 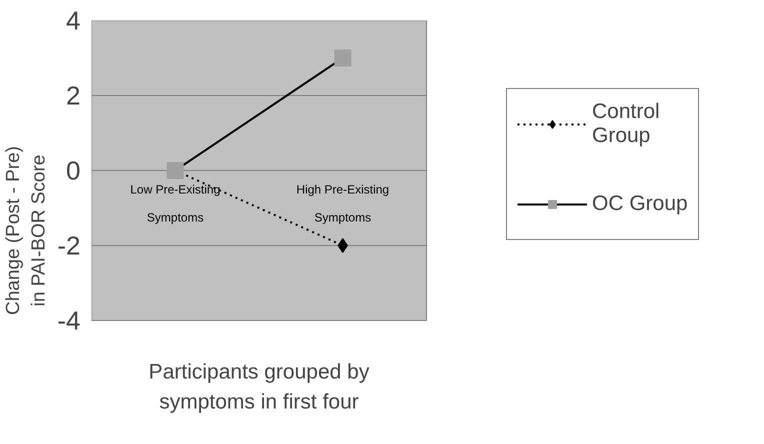 I want to click on y-tick-label: 2, so click(x=73, y=95).